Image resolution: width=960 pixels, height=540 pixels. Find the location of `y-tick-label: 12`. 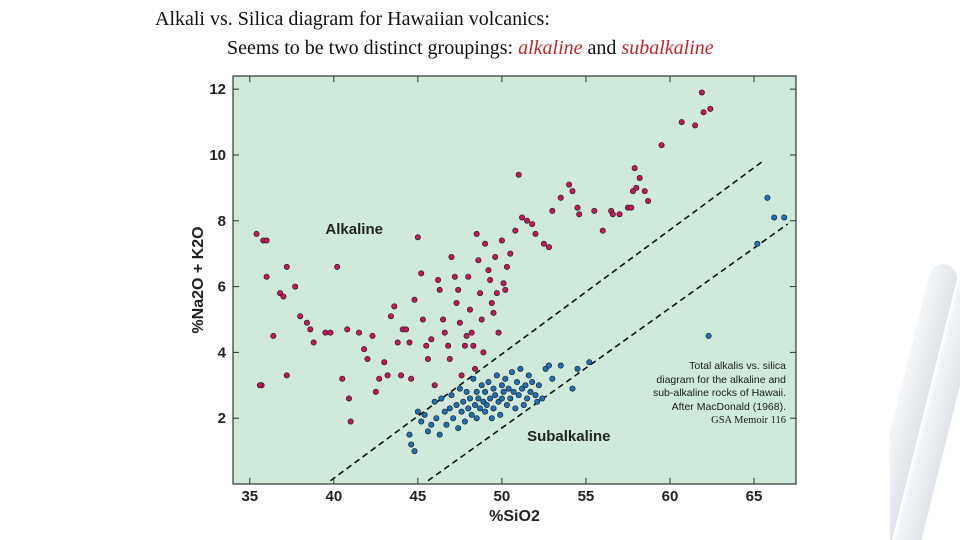

y-tick-label: 12 is located at coordinates (217, 89).